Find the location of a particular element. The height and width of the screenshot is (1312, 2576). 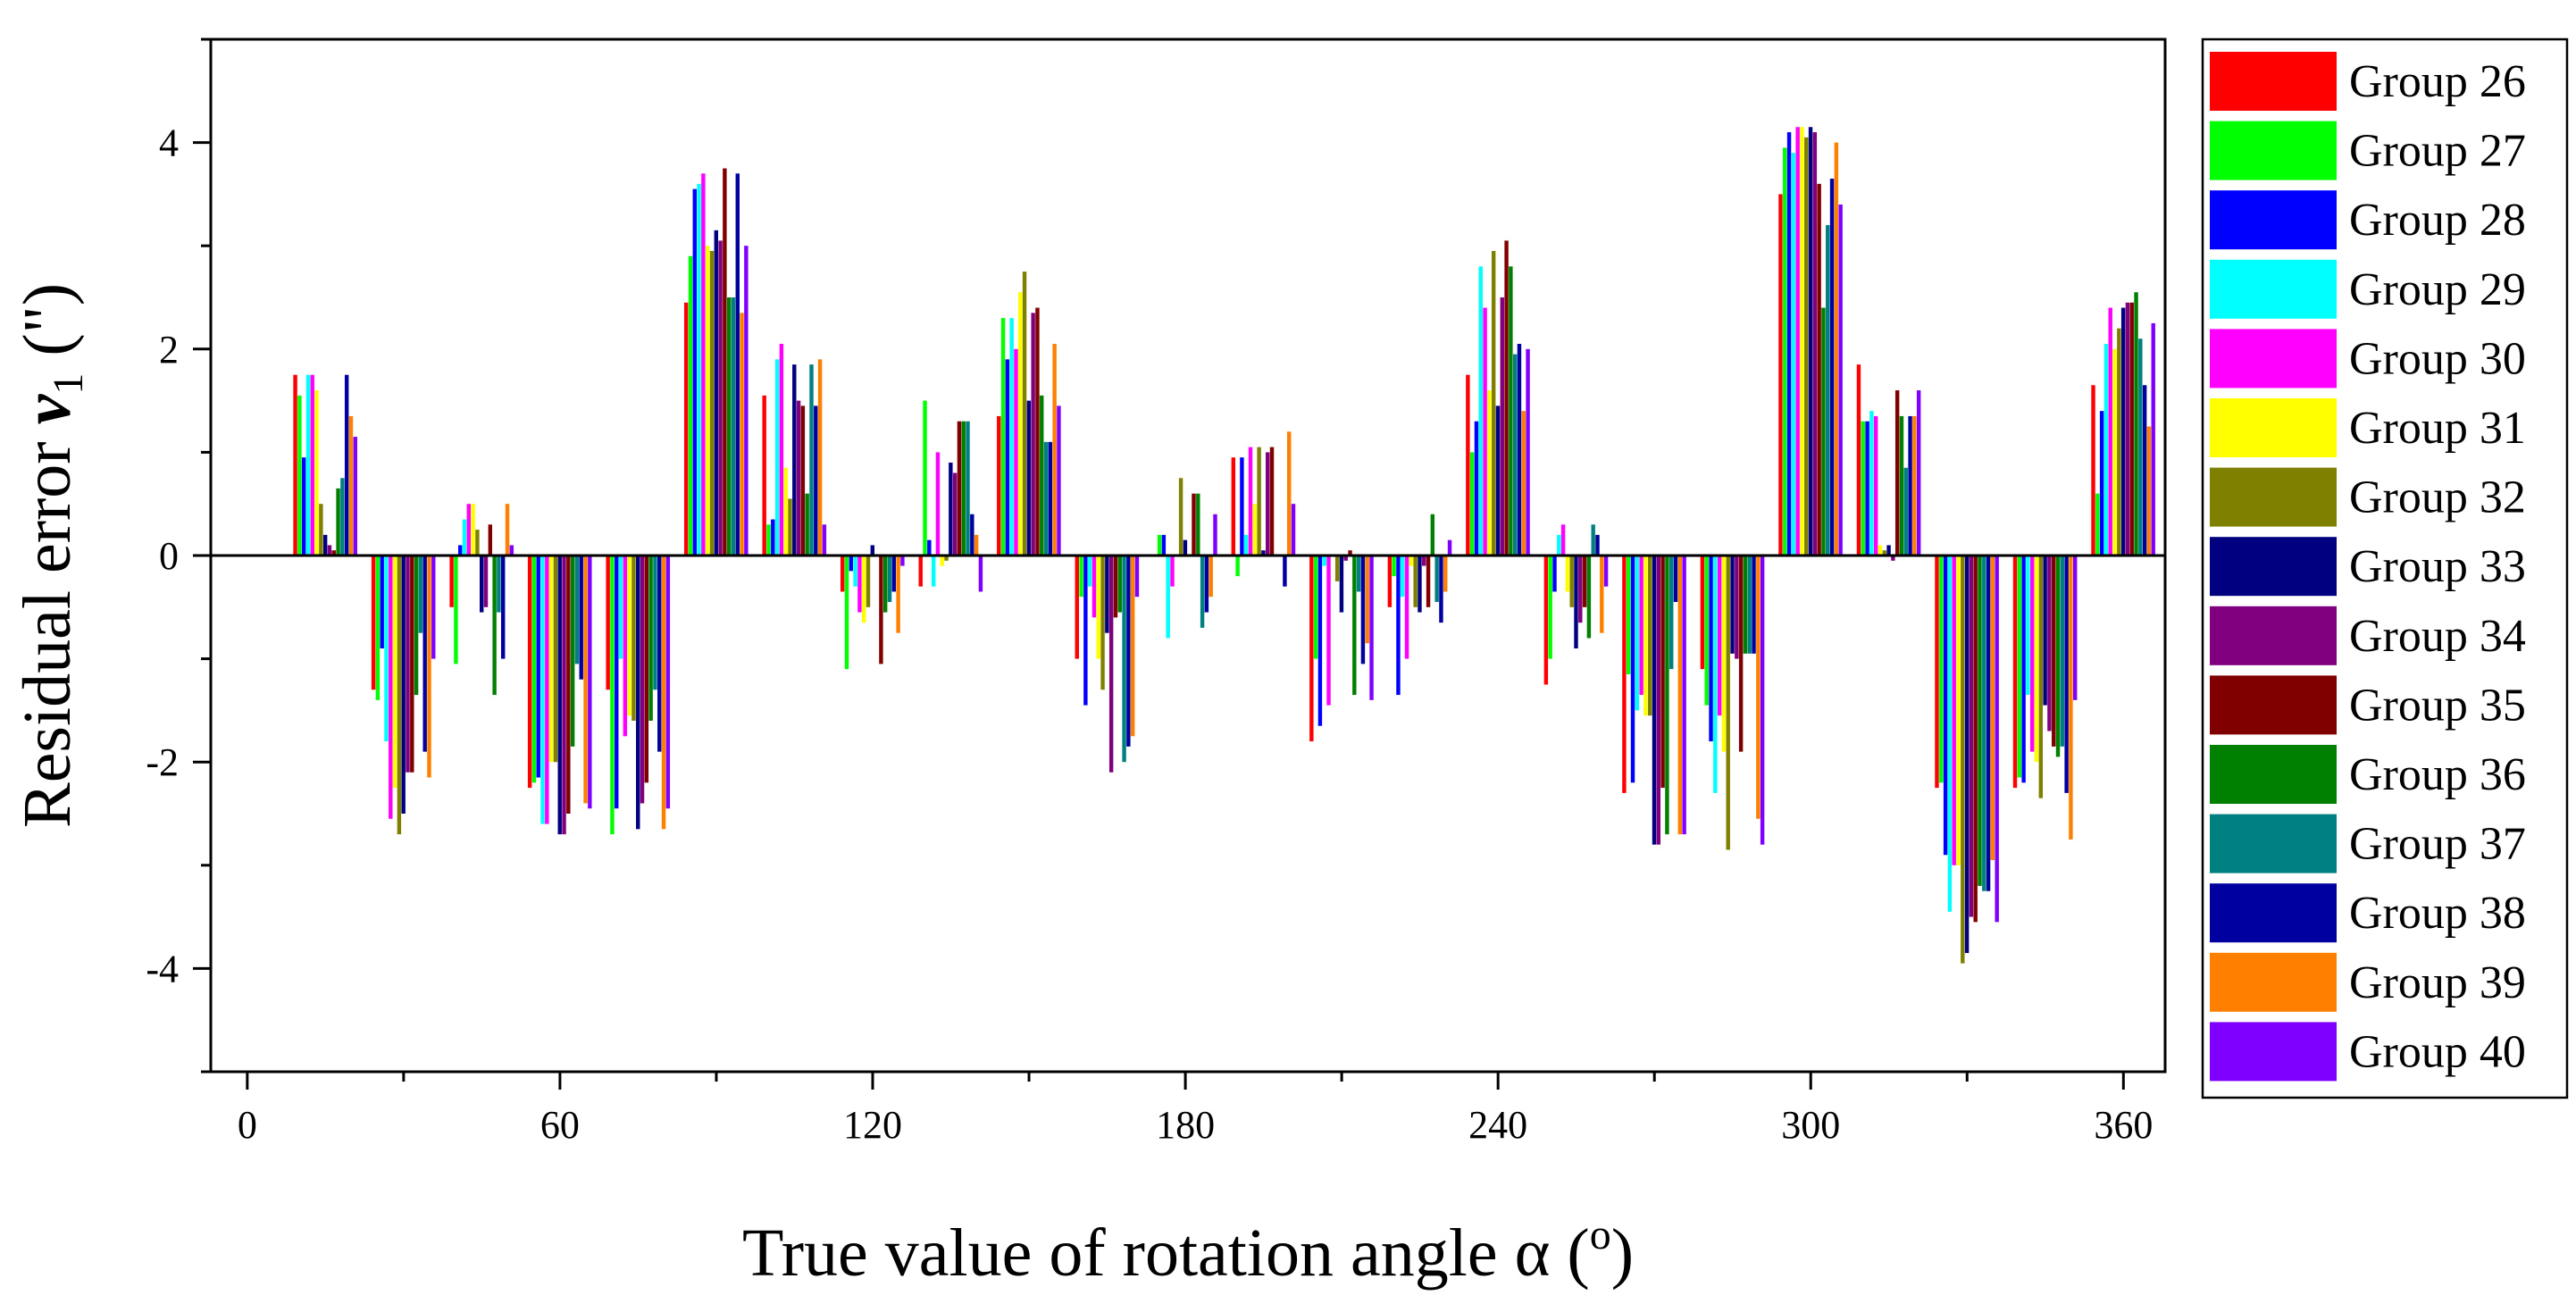

x-tick-label: 60 is located at coordinates (560, 1125).